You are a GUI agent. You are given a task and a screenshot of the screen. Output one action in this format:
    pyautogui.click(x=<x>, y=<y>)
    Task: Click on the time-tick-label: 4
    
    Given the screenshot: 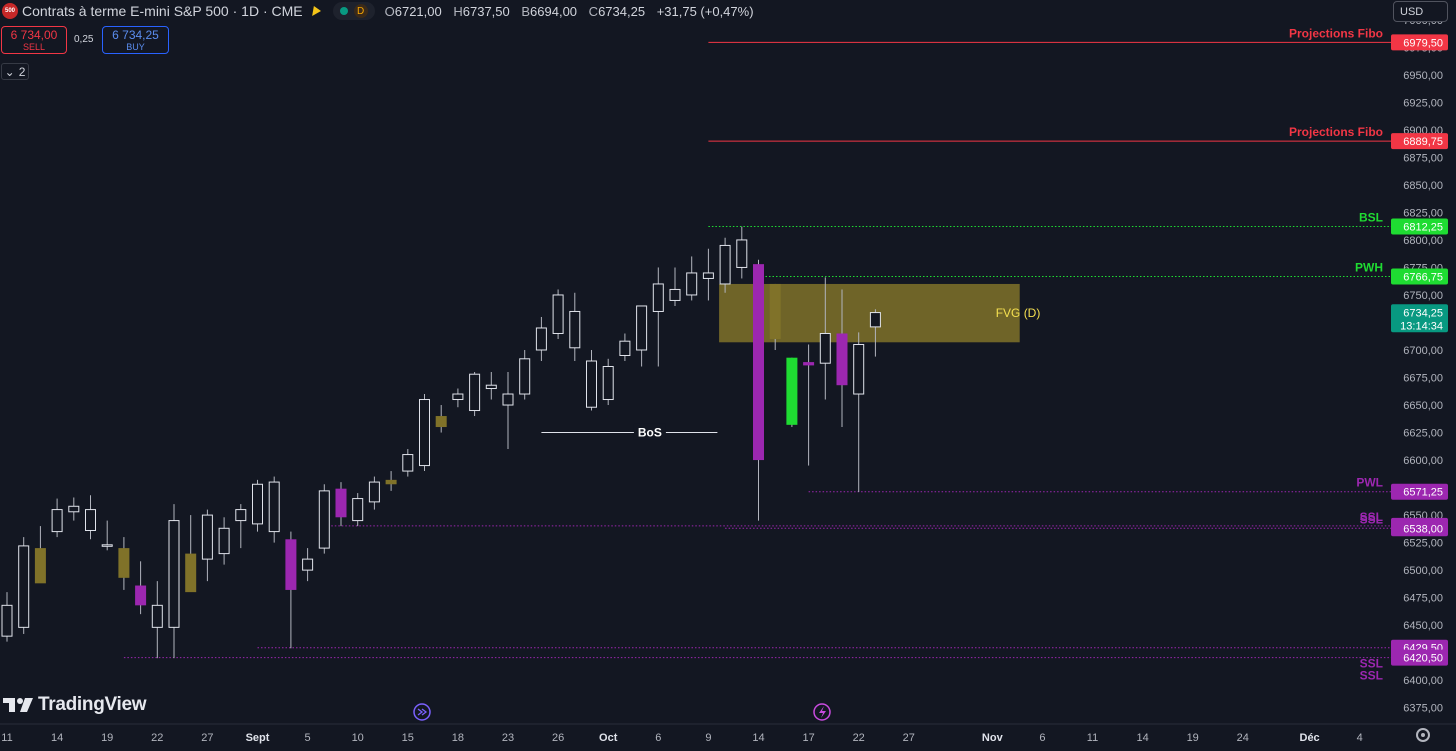 What is the action you would take?
    pyautogui.click(x=1360, y=738)
    